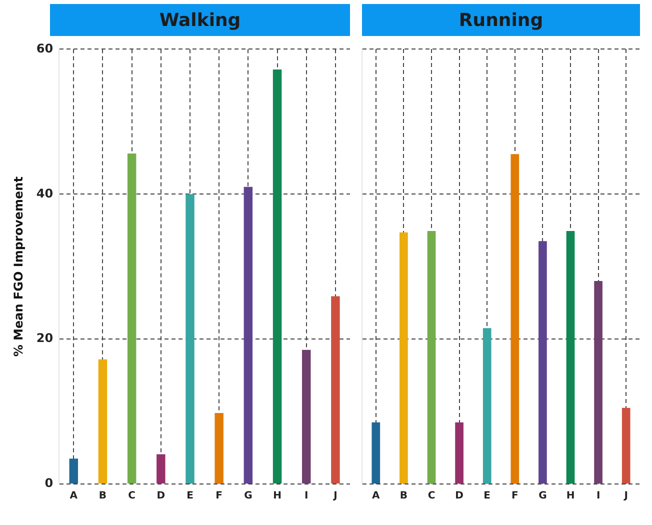  Describe the element at coordinates (45, 48) in the screenshot. I see `y-tick-label: 60` at that location.